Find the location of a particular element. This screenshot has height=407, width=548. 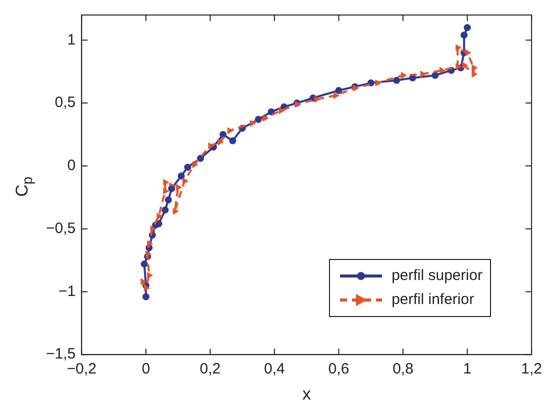

x-tick-label: 0,6 is located at coordinates (339, 369).